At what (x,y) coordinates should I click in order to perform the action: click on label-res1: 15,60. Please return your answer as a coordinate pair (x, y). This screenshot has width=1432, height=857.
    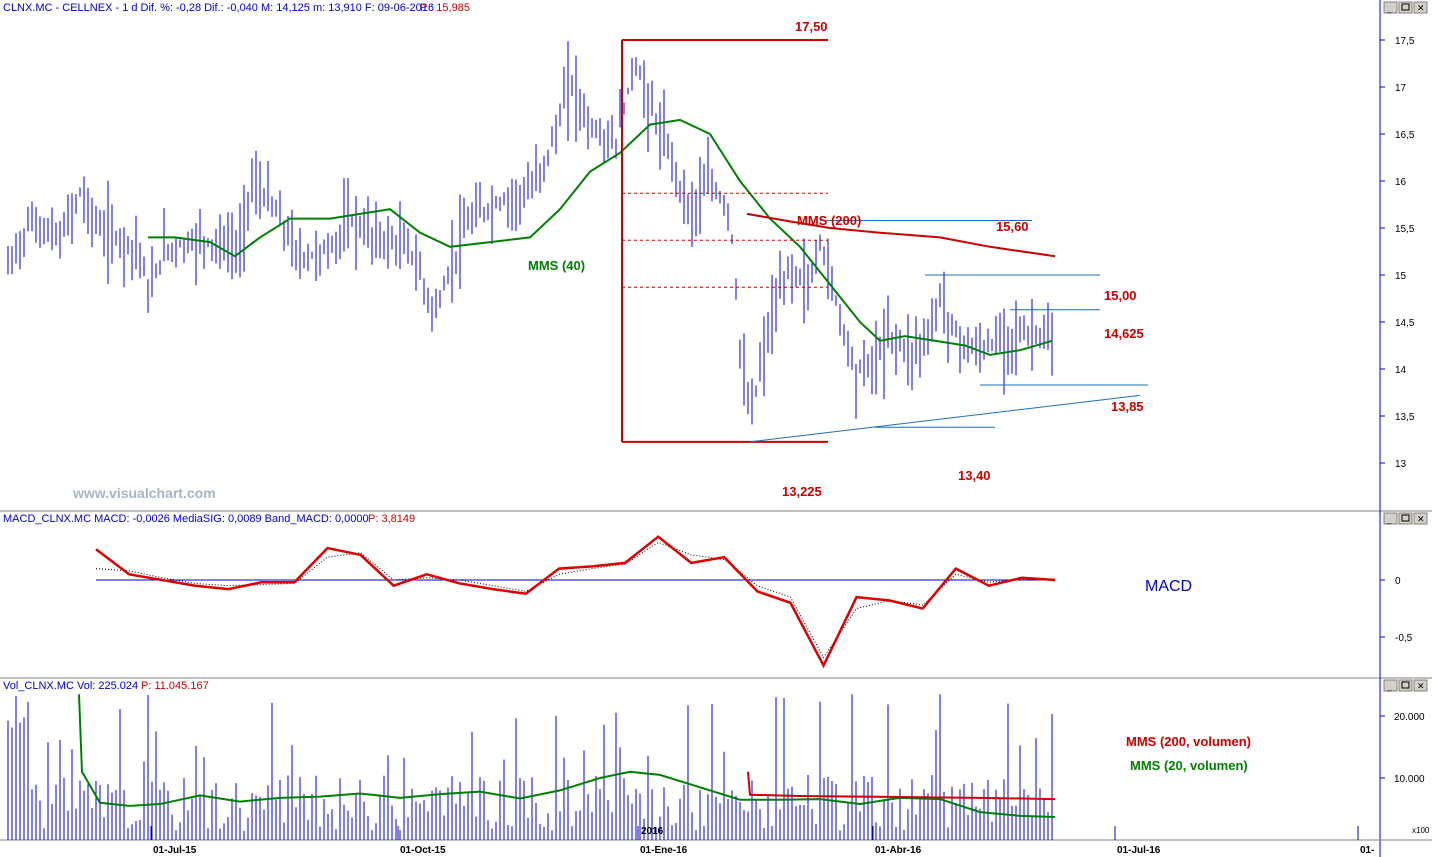
    Looking at the image, I should click on (1012, 226).